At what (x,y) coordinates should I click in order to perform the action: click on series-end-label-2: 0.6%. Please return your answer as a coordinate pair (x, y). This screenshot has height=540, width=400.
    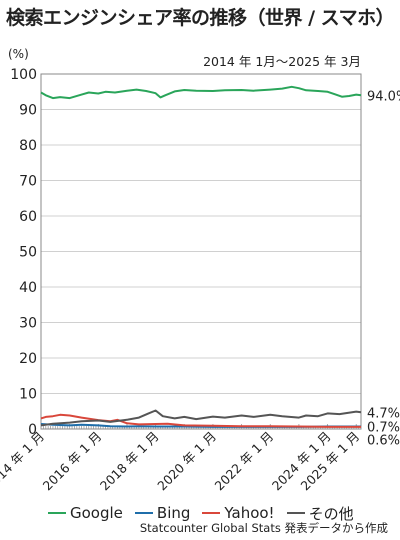
    Looking at the image, I should click on (383, 441).